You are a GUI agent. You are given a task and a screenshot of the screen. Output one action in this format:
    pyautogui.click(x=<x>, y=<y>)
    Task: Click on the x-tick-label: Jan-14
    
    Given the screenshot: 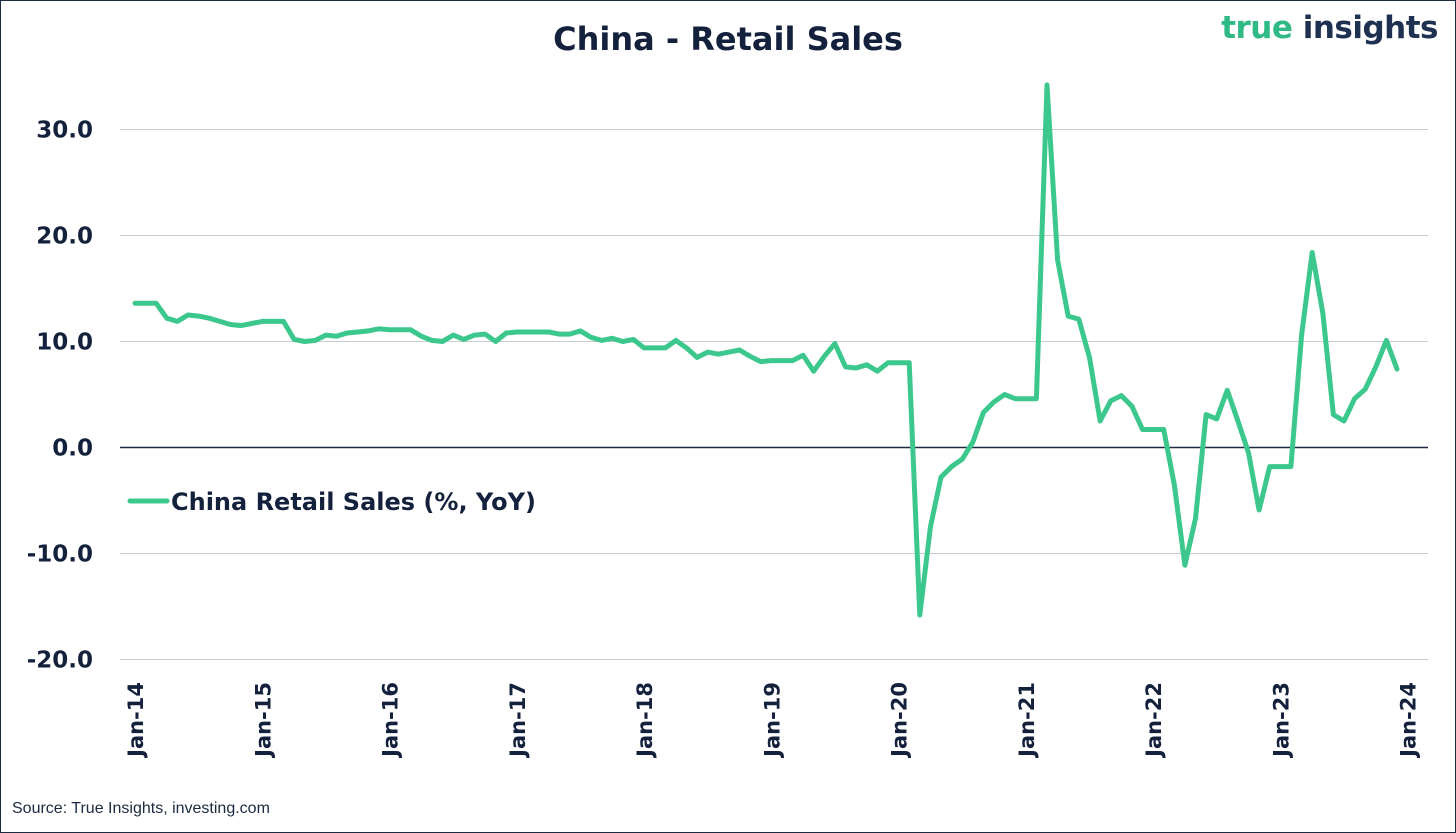 What is the action you would take?
    pyautogui.click(x=136, y=720)
    